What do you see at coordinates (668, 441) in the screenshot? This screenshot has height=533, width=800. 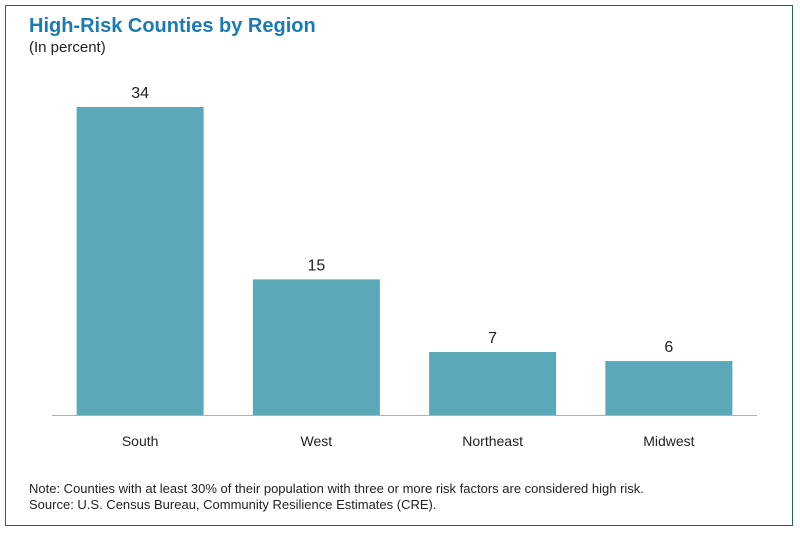 I see `x-tick-label-midwest: Midwest` at bounding box center [668, 441].